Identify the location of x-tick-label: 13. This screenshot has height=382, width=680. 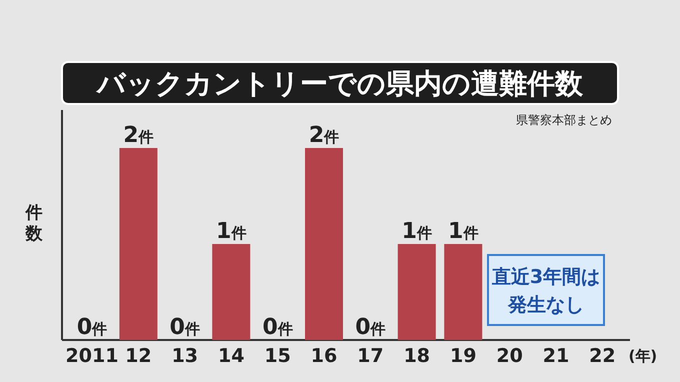
(185, 356).